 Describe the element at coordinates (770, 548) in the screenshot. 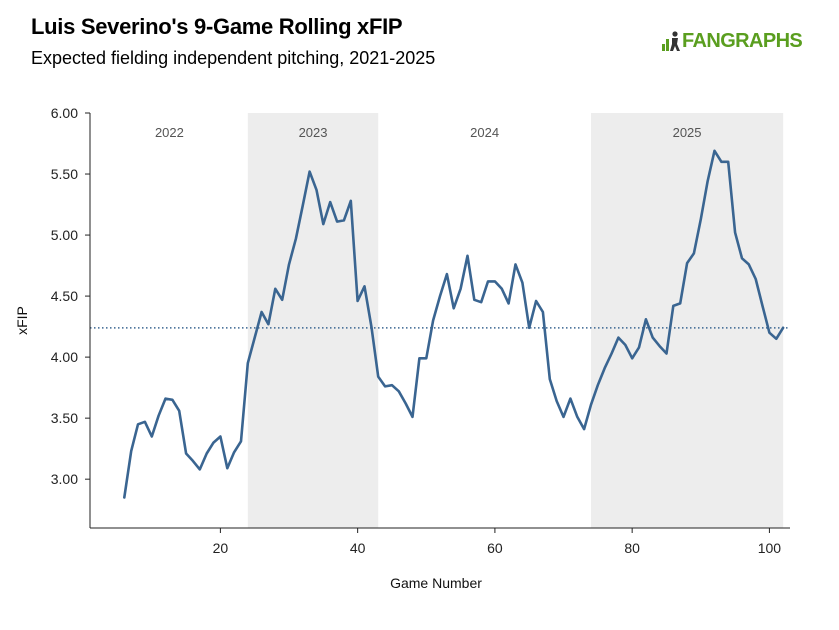

I see `x-tick-label: 100` at that location.